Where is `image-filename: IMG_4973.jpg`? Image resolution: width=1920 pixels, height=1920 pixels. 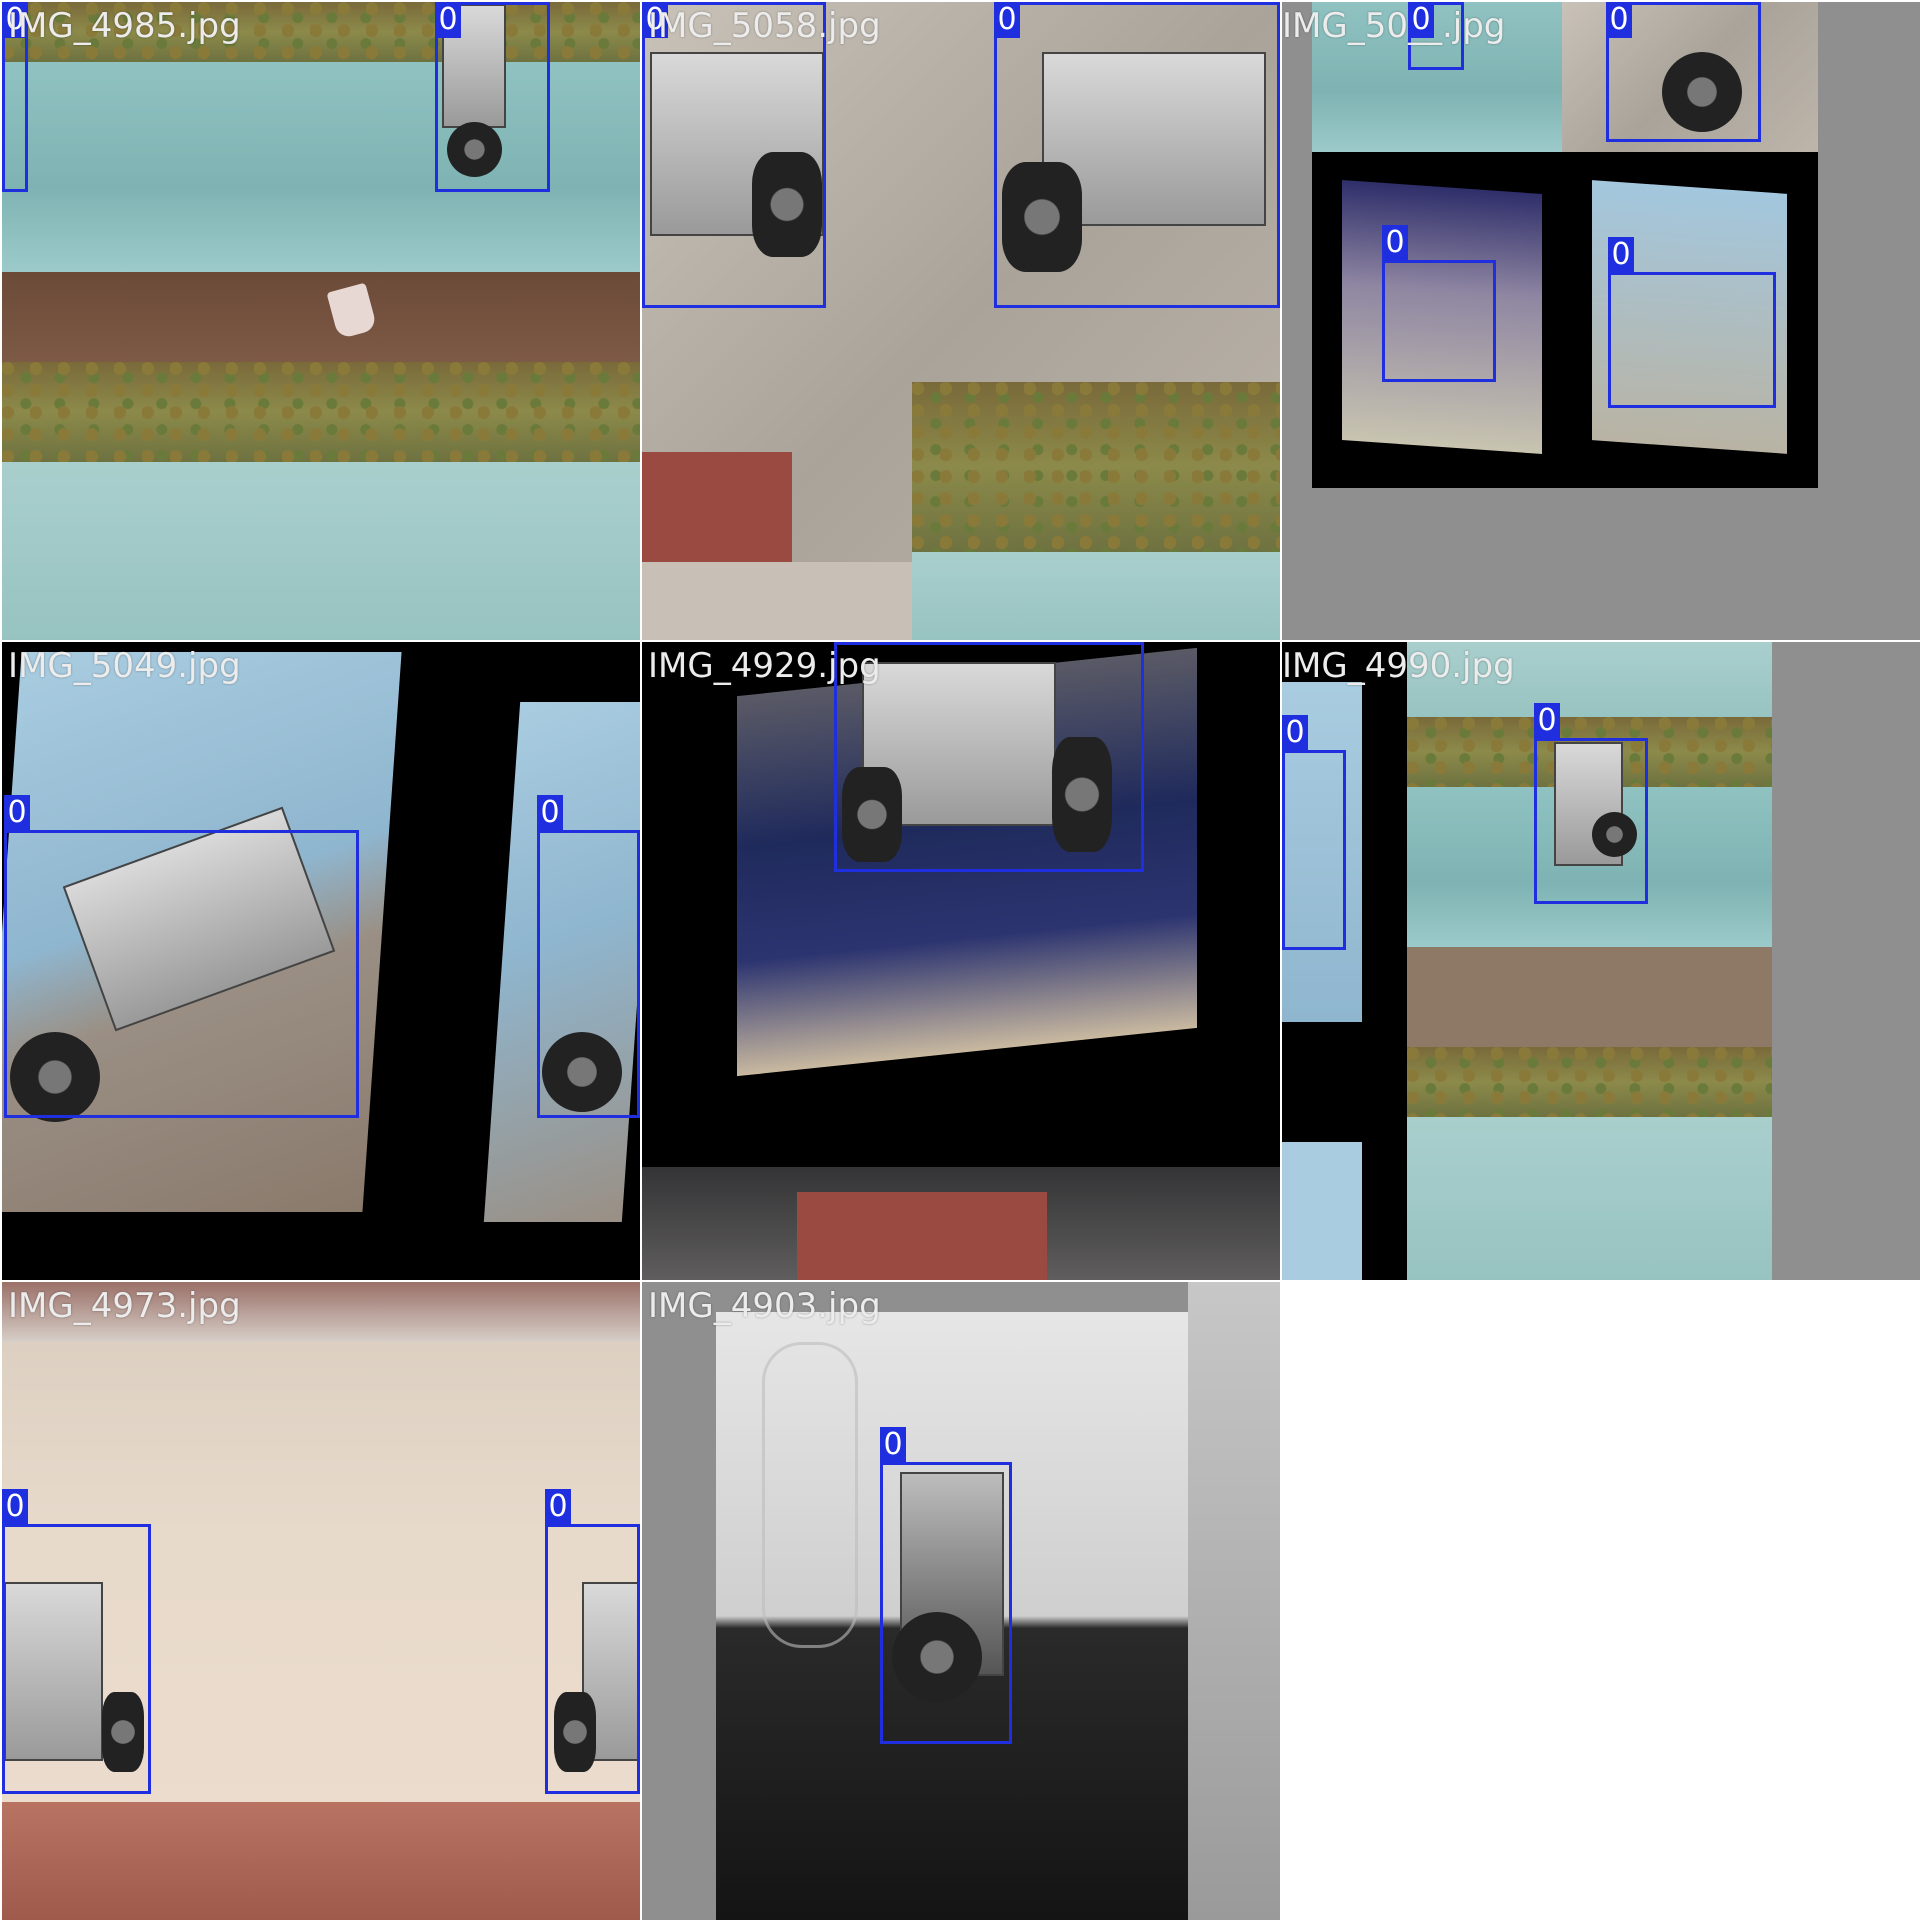 image-filename: IMG_4973.jpg is located at coordinates (124, 1306).